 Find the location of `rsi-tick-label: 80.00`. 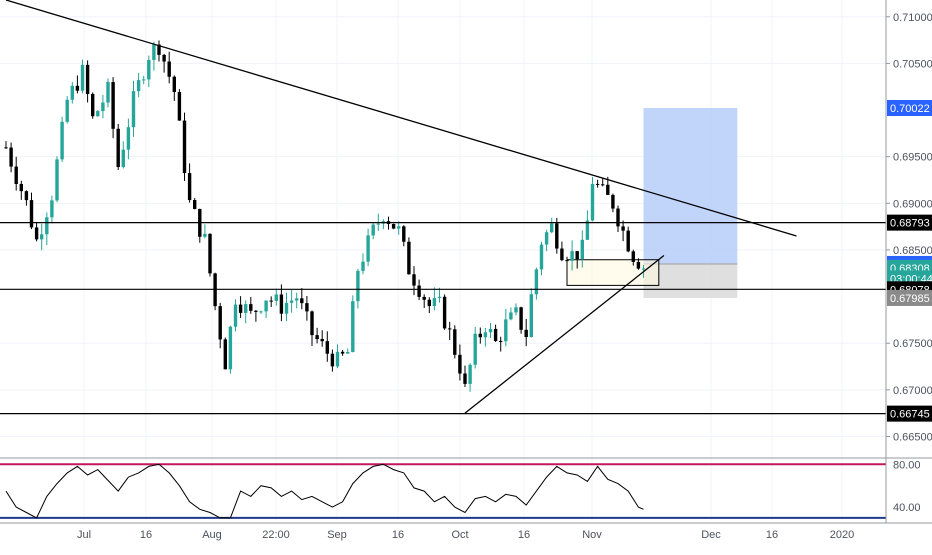

rsi-tick-label: 80.00 is located at coordinates (907, 465).